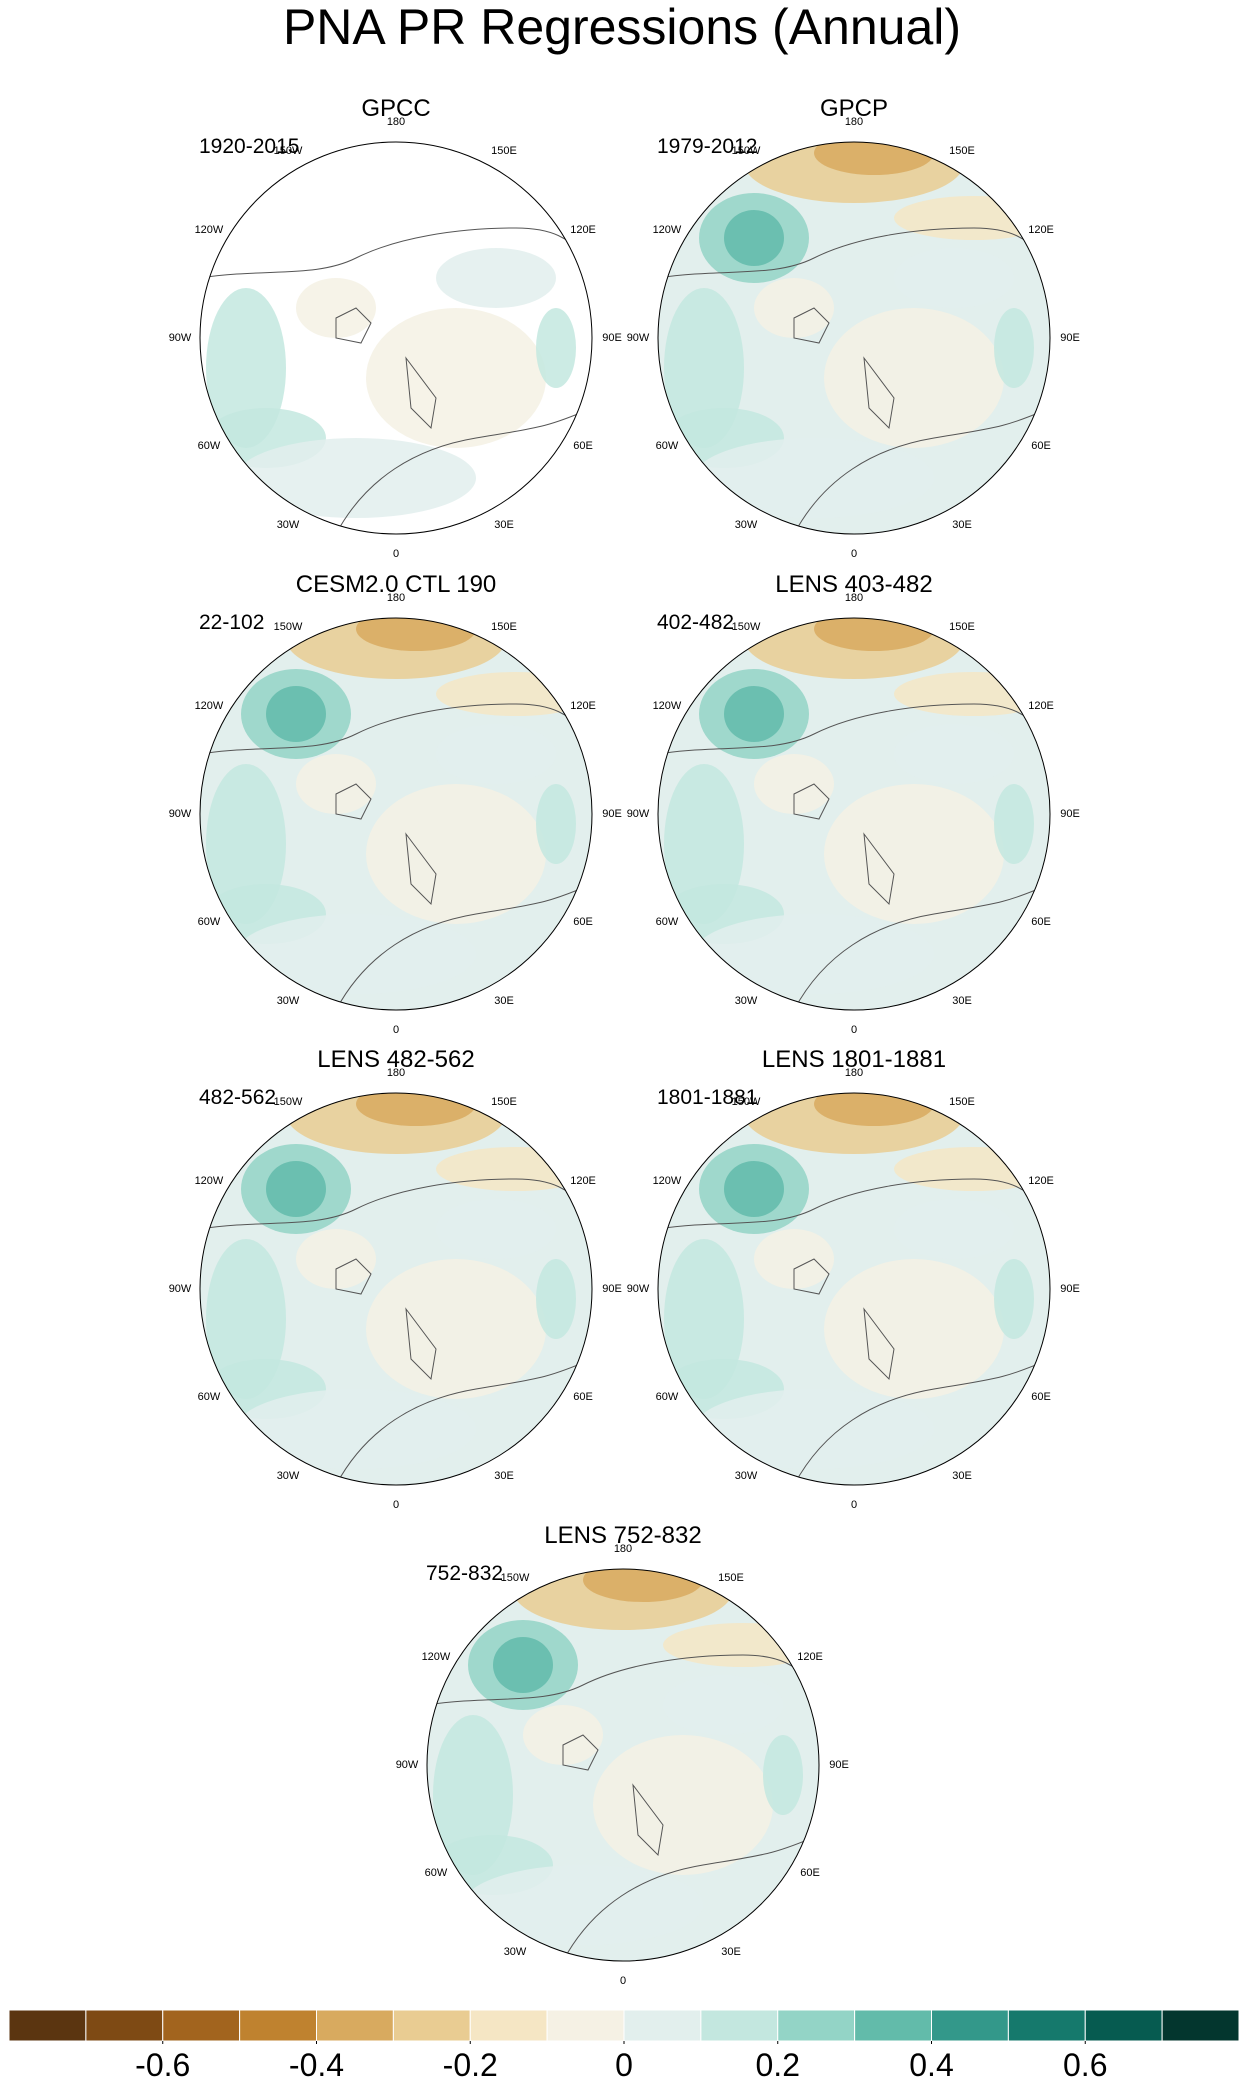 The image size is (1244, 2087). I want to click on longitude-label: 0, so click(623, 1981).